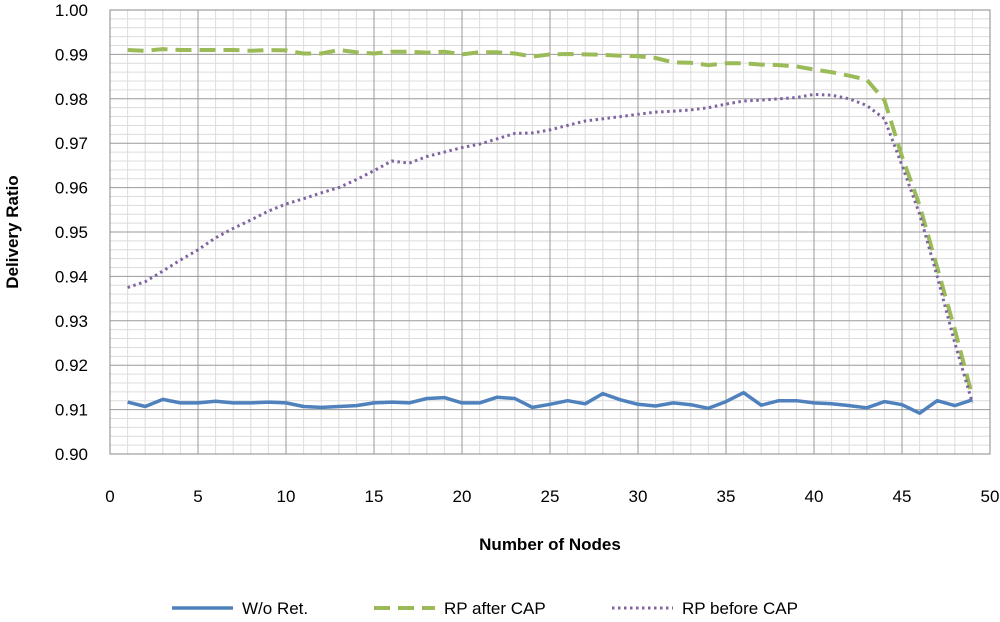  I want to click on y-tick-label: 0.95, so click(71, 232).